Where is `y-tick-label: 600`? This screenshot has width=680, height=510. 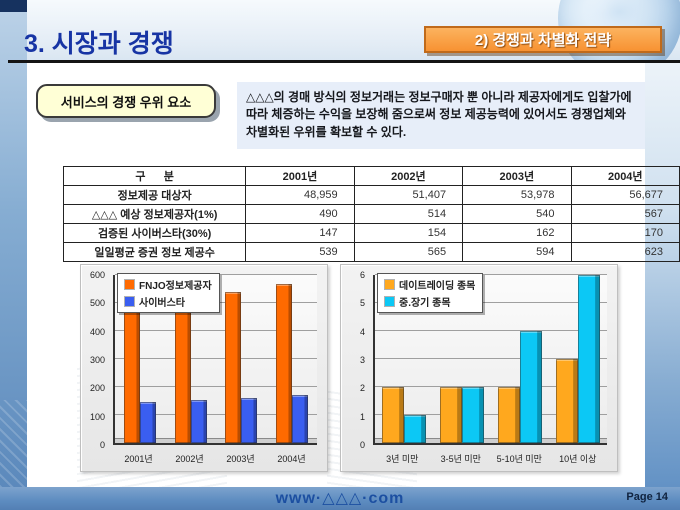 y-tick-label: 600 is located at coordinates (97, 275).